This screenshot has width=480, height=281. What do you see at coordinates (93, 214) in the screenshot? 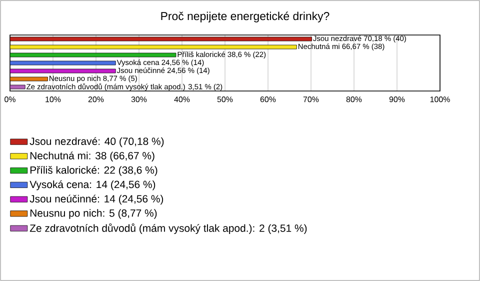
I see `legend-label: Neusnu po nich: 5 (8,77 %)` at bounding box center [93, 214].